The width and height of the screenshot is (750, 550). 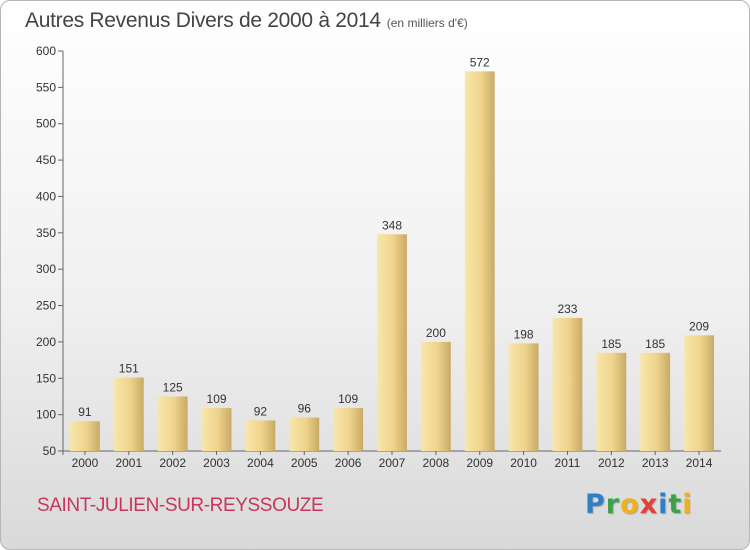 I want to click on x-tick-label-2001: 2001, so click(x=128, y=463).